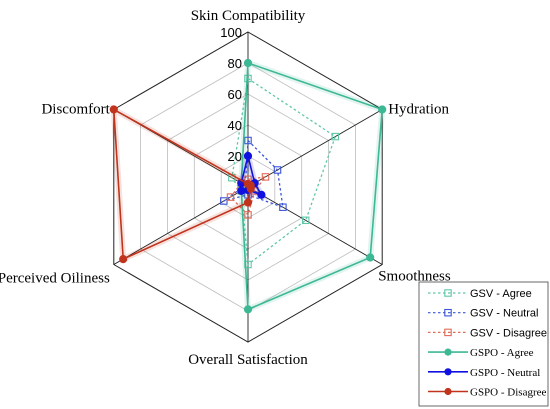  Describe the element at coordinates (182, 184) in the screenshot. I see `series-gspo-disagree` at that location.